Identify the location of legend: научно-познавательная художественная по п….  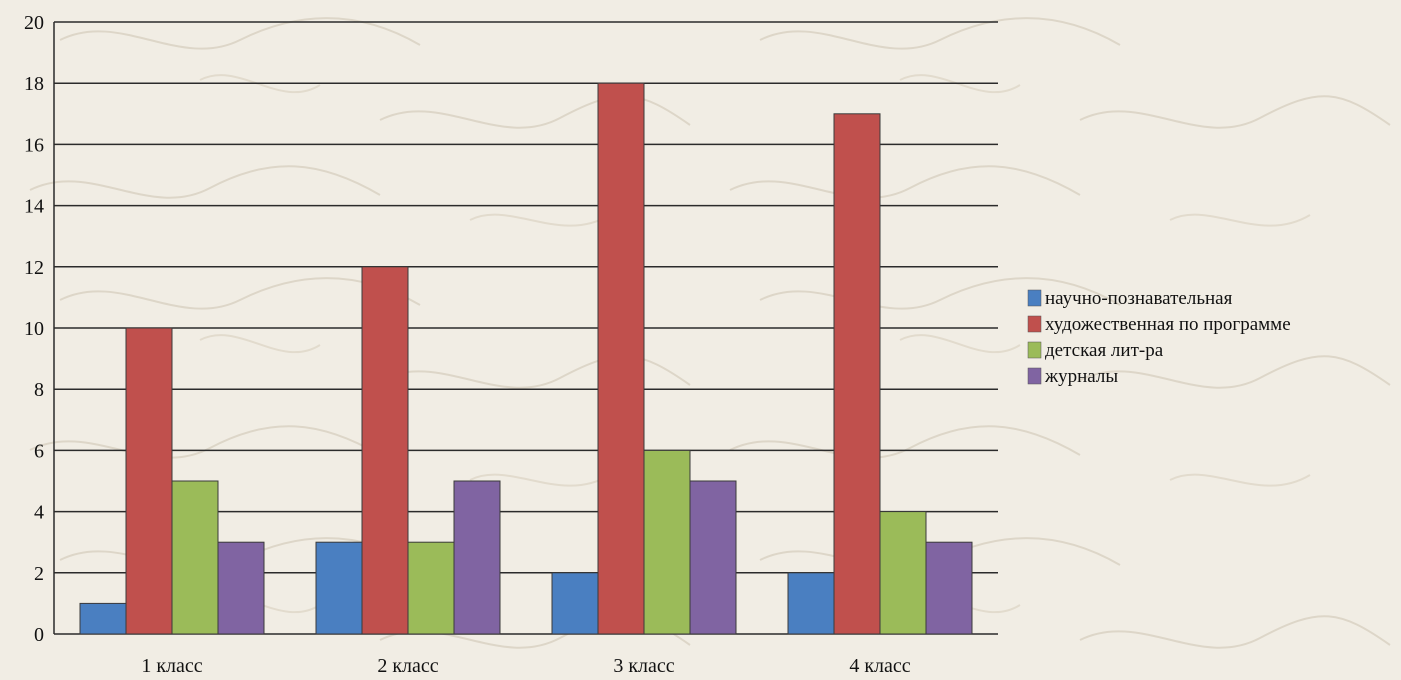
(1159, 337).